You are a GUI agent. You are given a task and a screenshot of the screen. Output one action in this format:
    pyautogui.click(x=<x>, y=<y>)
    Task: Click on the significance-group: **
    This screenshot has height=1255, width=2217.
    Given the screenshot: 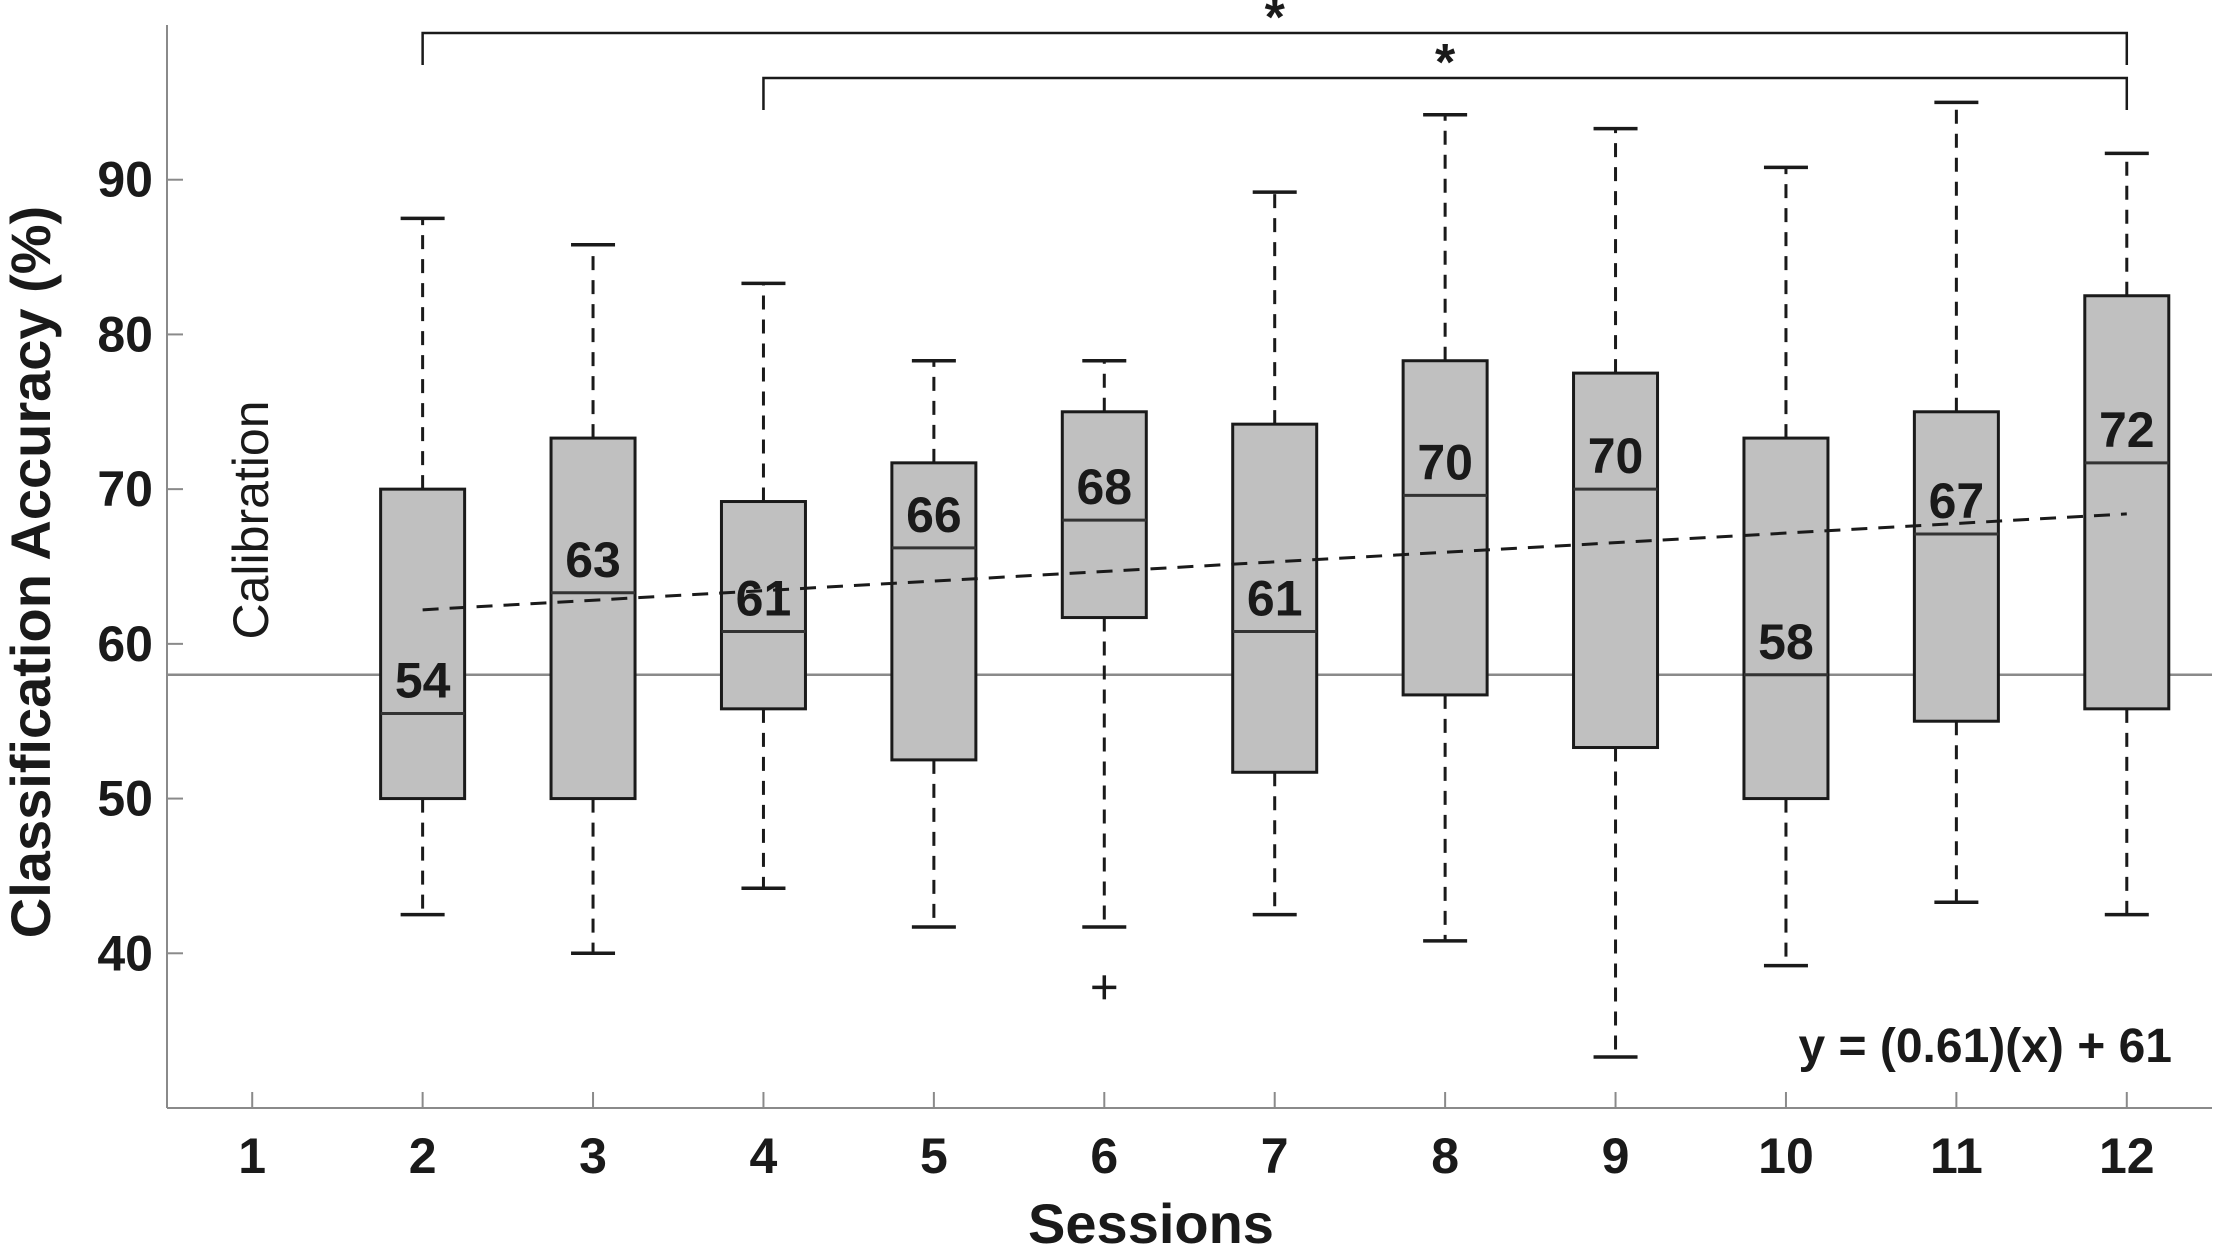 What is the action you would take?
    pyautogui.click(x=1275, y=55)
    